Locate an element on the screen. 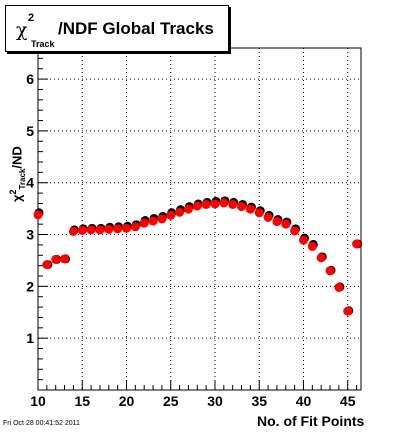 This screenshot has height=433, width=400. x-tick-label: 45 is located at coordinates (348, 401).